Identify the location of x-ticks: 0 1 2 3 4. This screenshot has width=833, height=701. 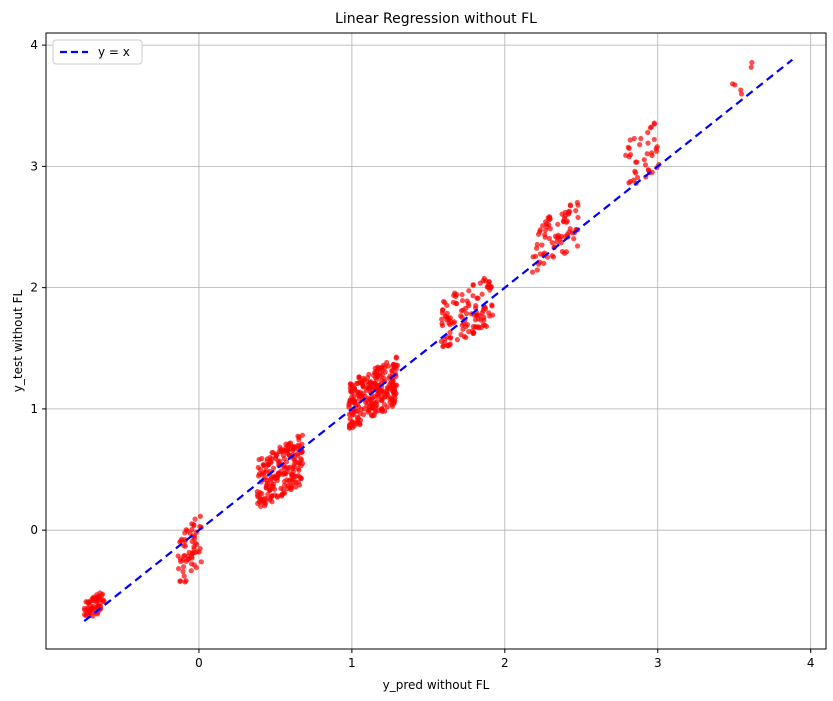
(505, 659).